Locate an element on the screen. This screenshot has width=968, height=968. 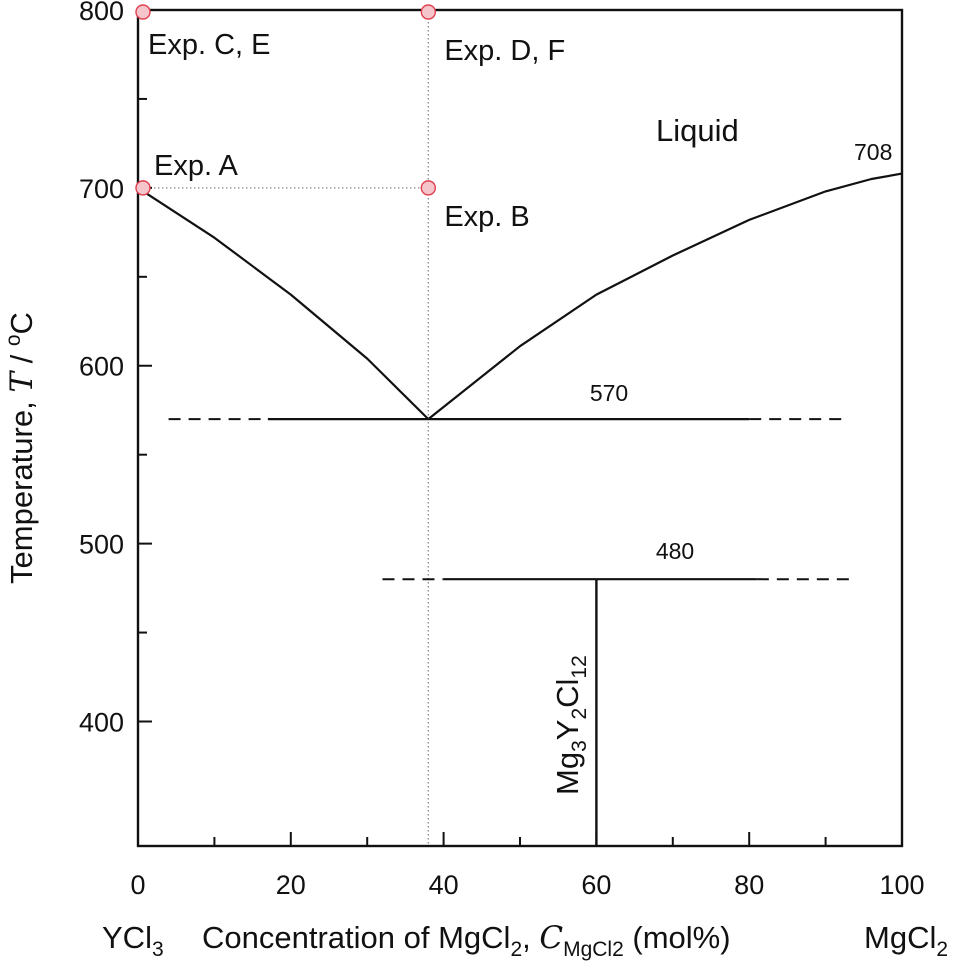
y-axis-label: Temperature, T / oC is located at coordinates (21, 448).